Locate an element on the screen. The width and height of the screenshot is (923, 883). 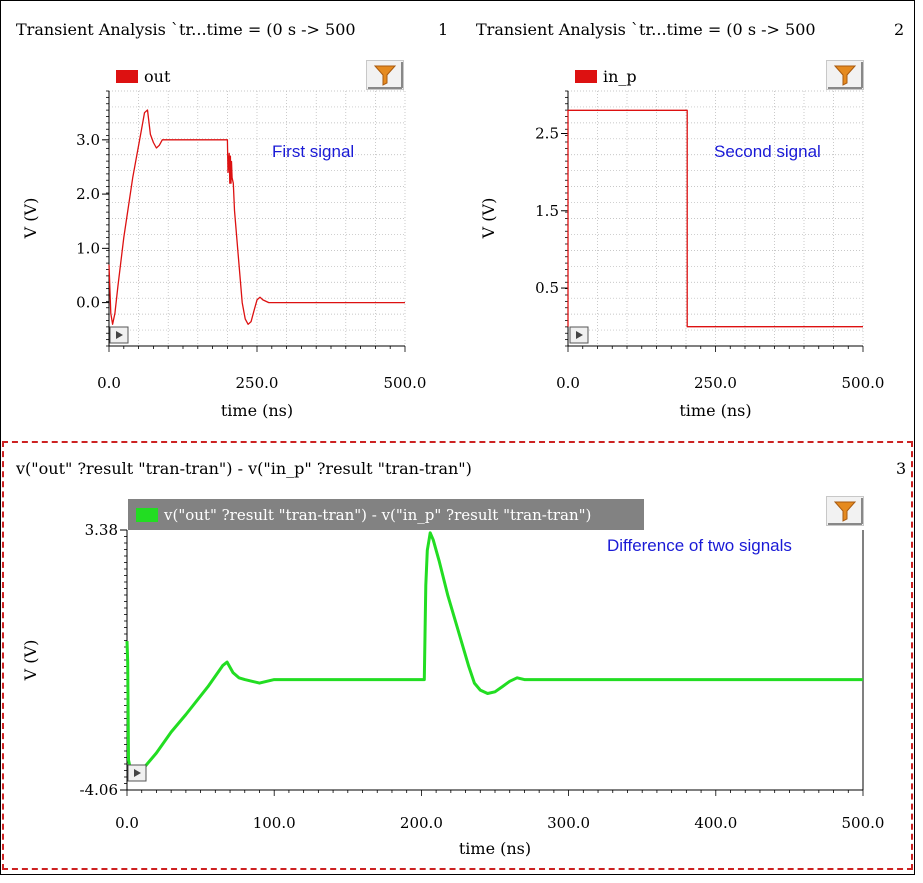
legend-swatch-in-p is located at coordinates (586, 76).